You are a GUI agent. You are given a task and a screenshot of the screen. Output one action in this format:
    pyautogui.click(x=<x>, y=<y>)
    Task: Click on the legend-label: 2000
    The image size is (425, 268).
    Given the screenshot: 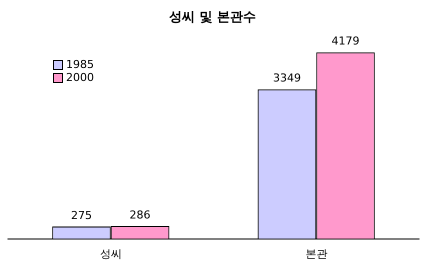 What is the action you would take?
    pyautogui.click(x=80, y=77)
    